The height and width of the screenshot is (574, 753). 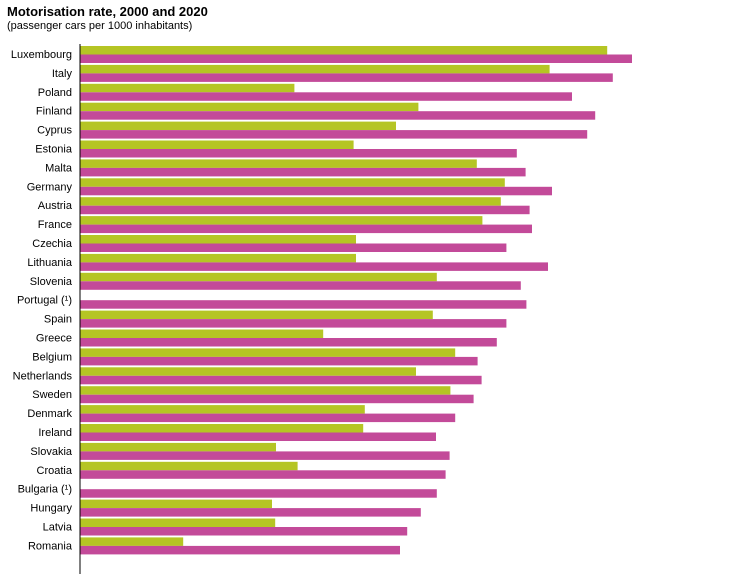 What do you see at coordinates (202, 333) in the screenshot?
I see `bar-2000-greece` at bounding box center [202, 333].